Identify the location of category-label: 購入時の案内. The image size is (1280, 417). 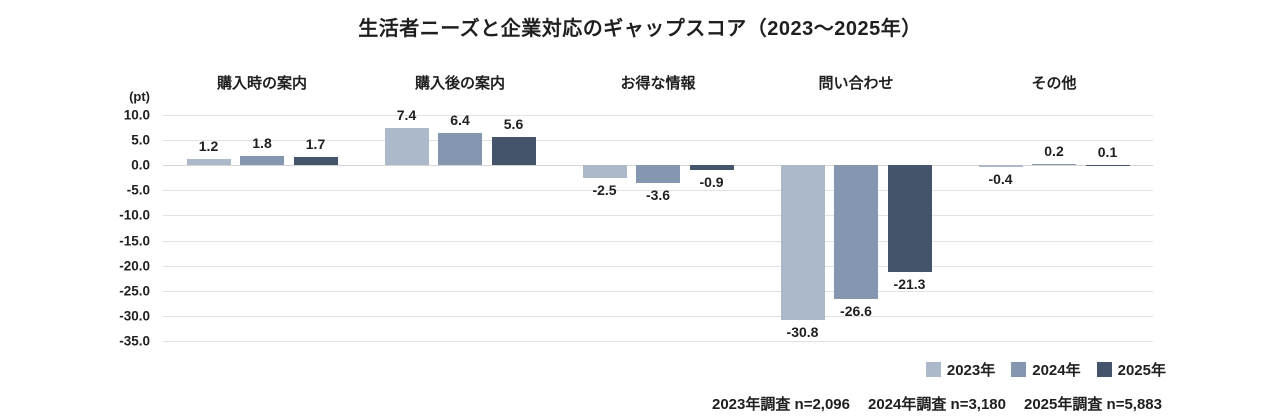
(262, 83).